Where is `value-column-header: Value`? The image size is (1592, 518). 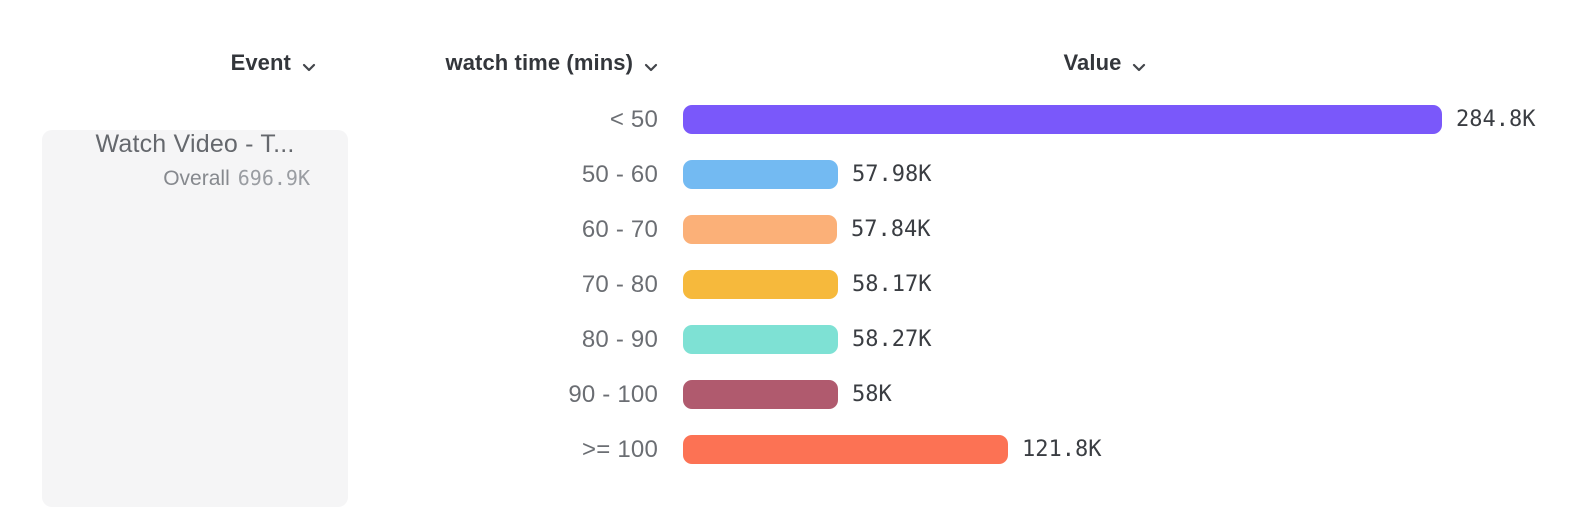 value-column-header: Value is located at coordinates (1105, 63).